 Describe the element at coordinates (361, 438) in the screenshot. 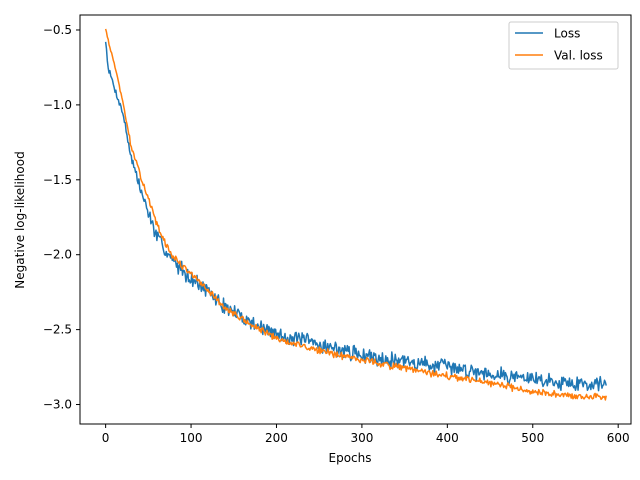

I see `x-tick-label: 300` at that location.